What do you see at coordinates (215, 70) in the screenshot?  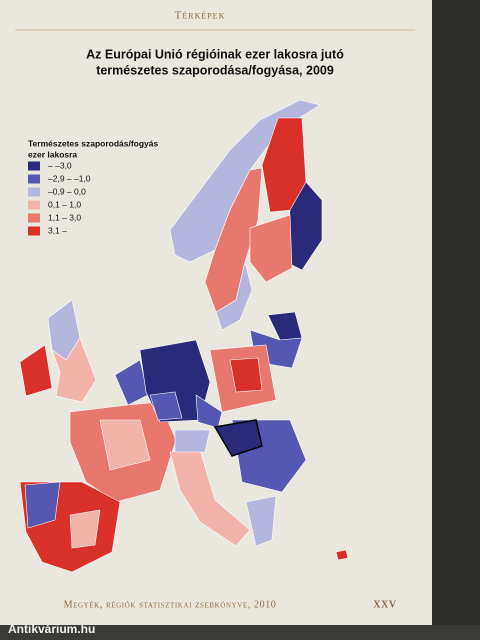 I see `map-title: természetes szaporodása/fogyása, 2009` at bounding box center [215, 70].